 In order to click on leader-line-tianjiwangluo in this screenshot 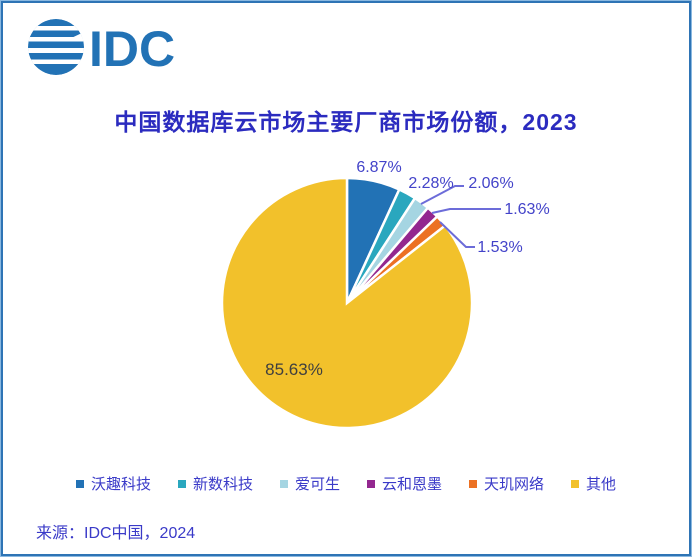, I will do `click(457, 234)`.